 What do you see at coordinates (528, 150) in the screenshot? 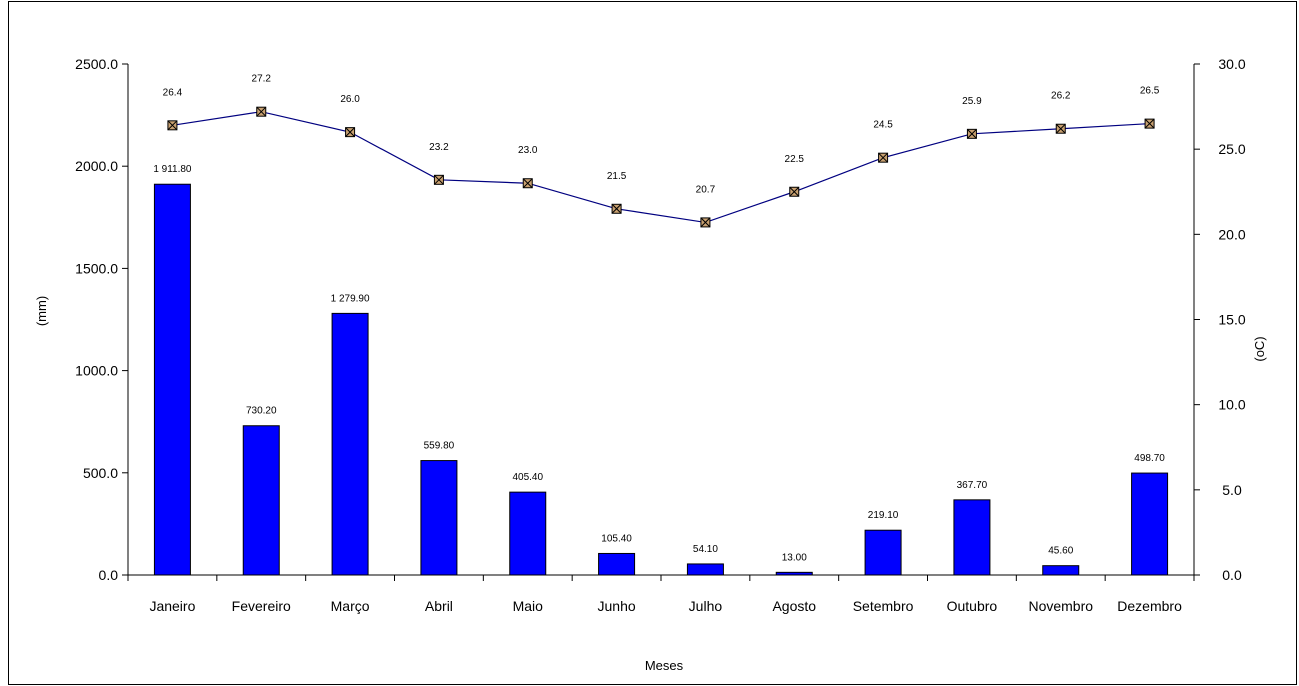
I see `line-data-label: 23.0` at bounding box center [528, 150].